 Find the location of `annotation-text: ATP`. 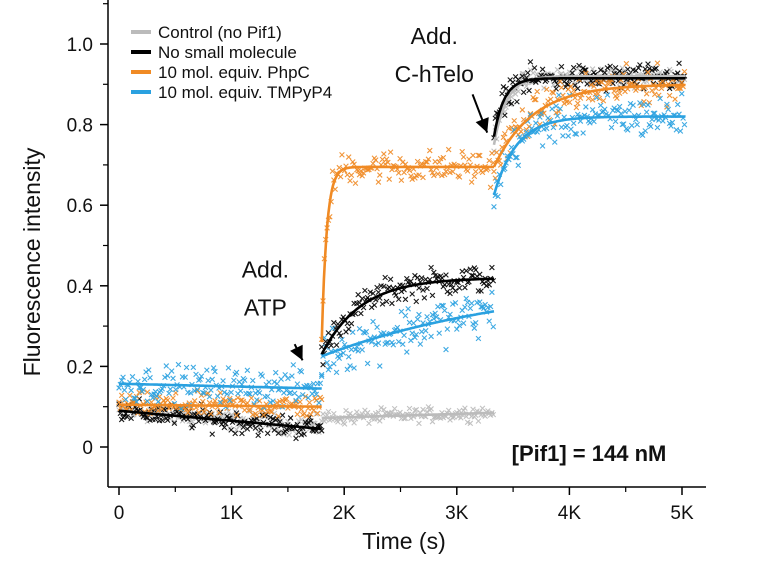

annotation-text: ATP is located at coordinates (265, 308).